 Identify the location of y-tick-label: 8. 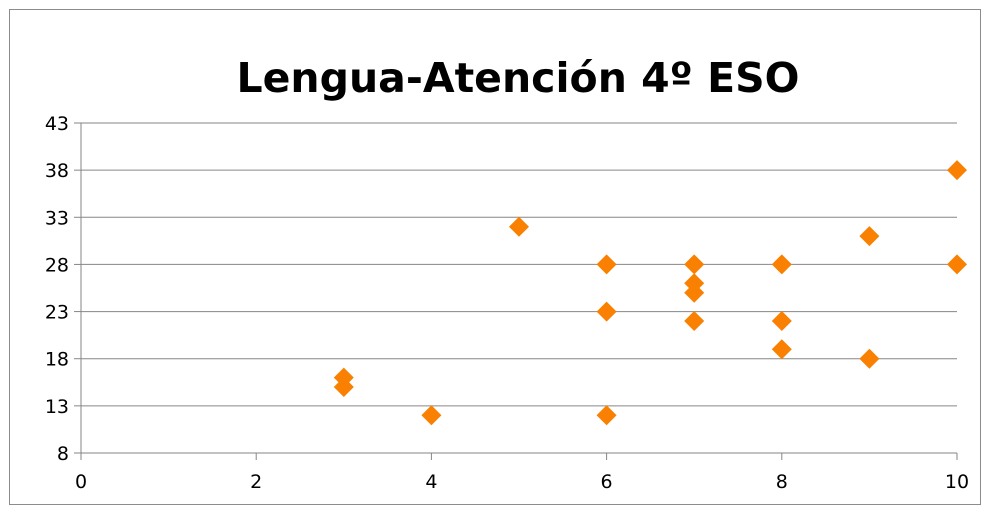
(63, 454).